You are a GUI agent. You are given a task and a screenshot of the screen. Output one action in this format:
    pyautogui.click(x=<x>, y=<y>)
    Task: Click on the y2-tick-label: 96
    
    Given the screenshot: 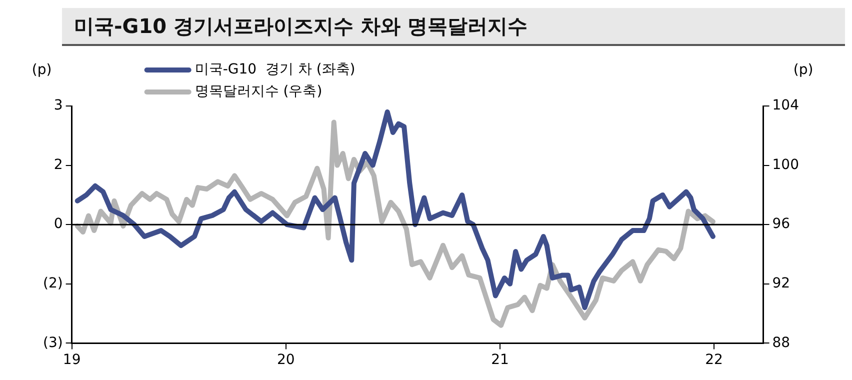 What is the action you would take?
    pyautogui.click(x=781, y=224)
    